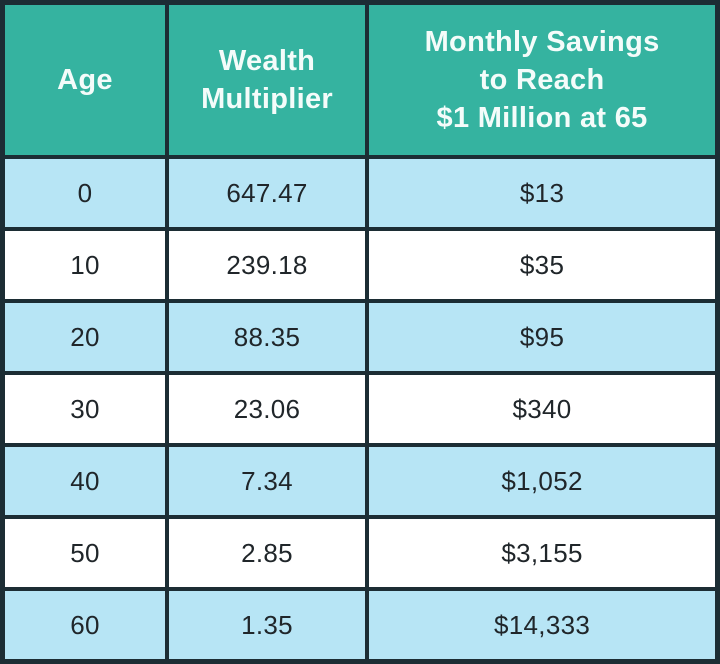 This screenshot has height=664, width=720. What do you see at coordinates (267, 409) in the screenshot?
I see `multiplier-cell: 23.06` at bounding box center [267, 409].